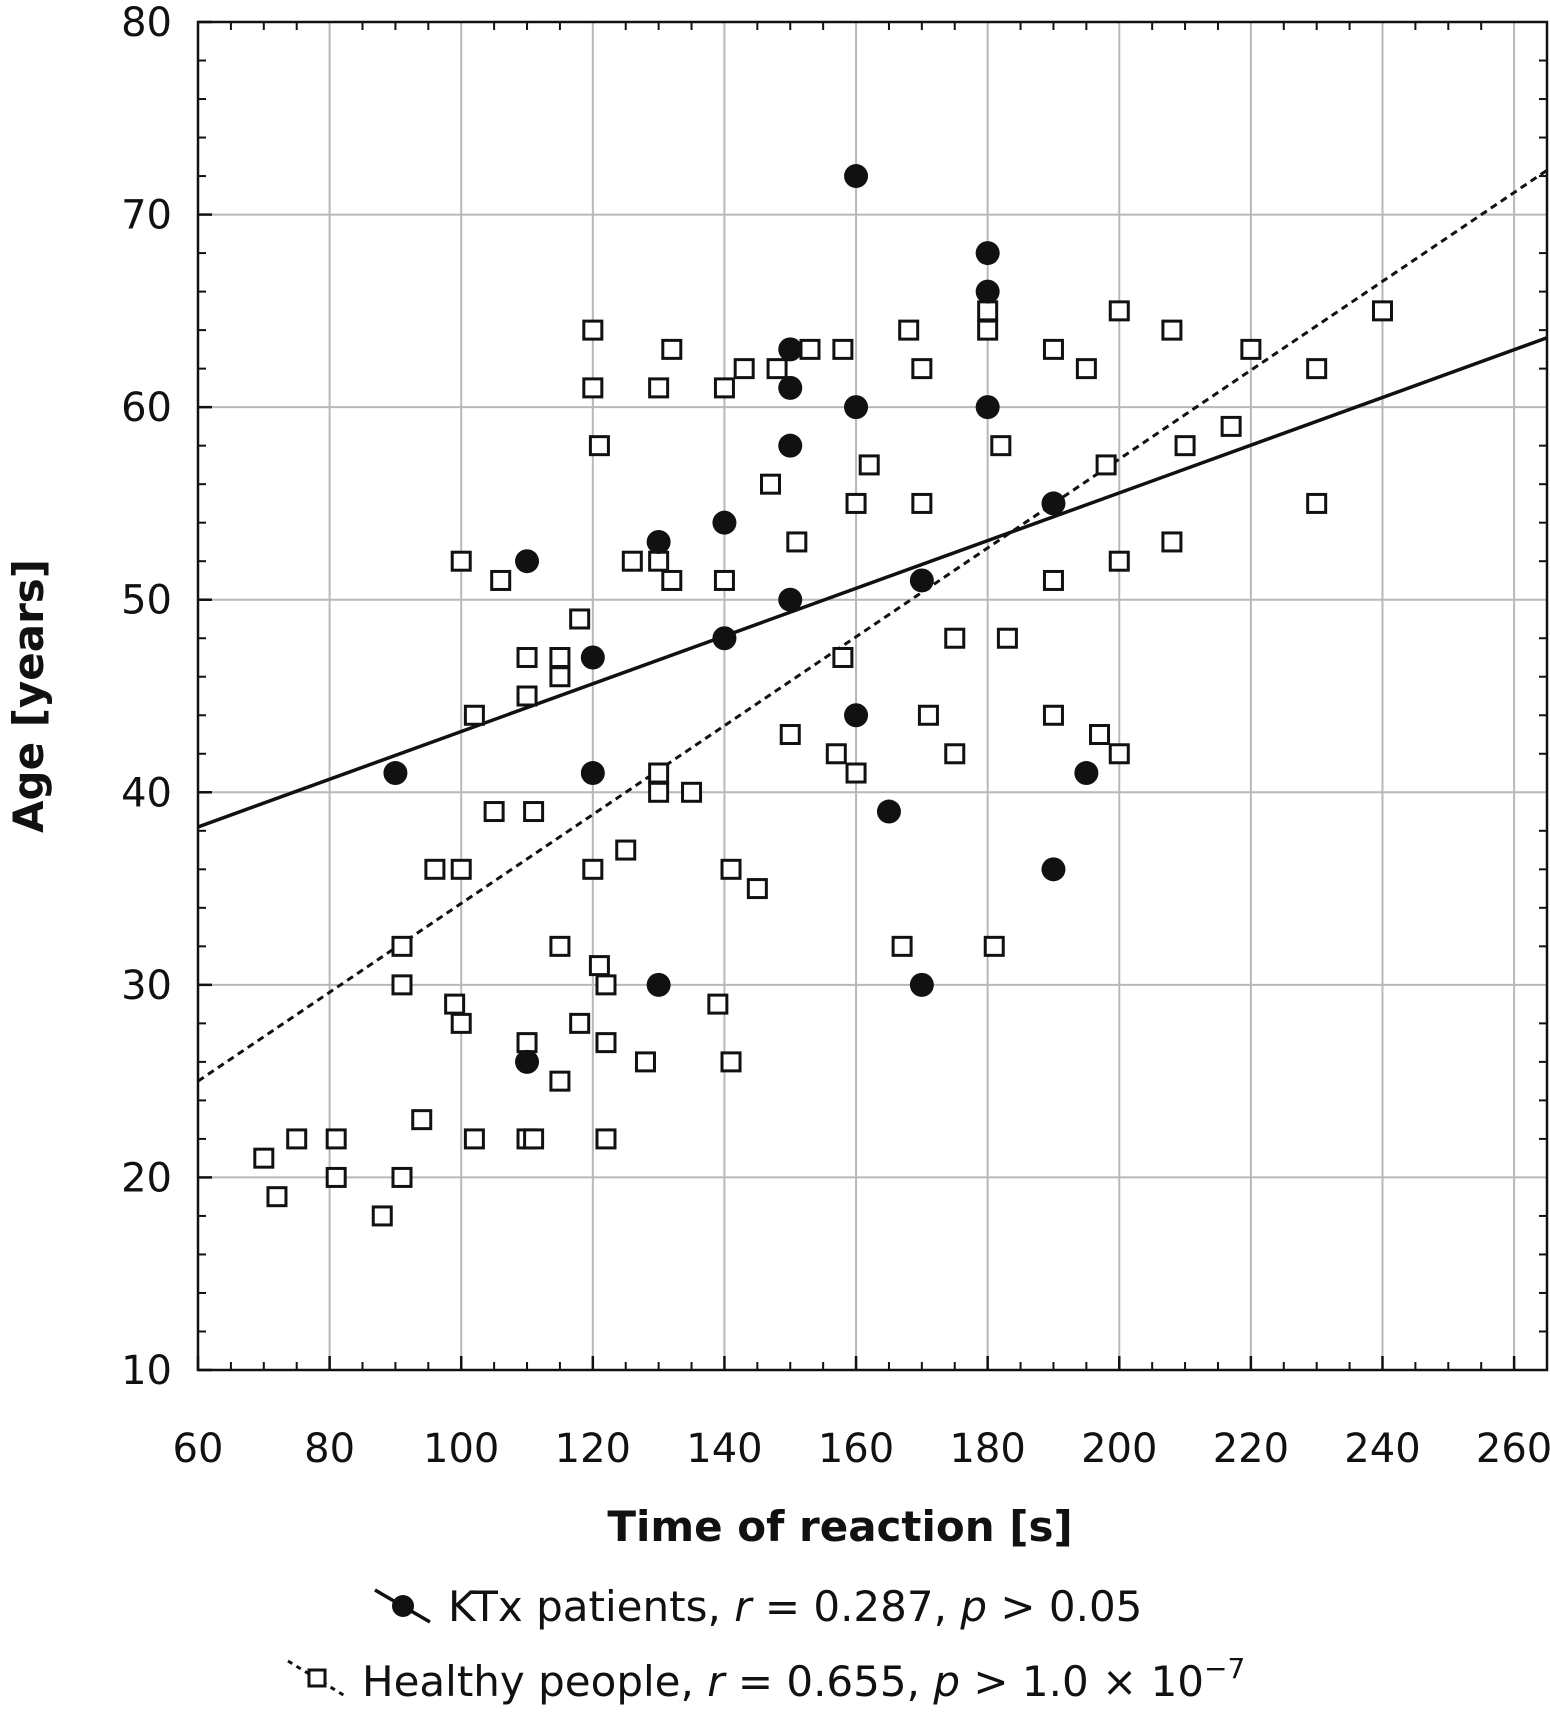 Image resolution: width=1550 pixels, height=1712 pixels. What do you see at coordinates (146, 793) in the screenshot?
I see `y-tick-label-40: 40` at bounding box center [146, 793].